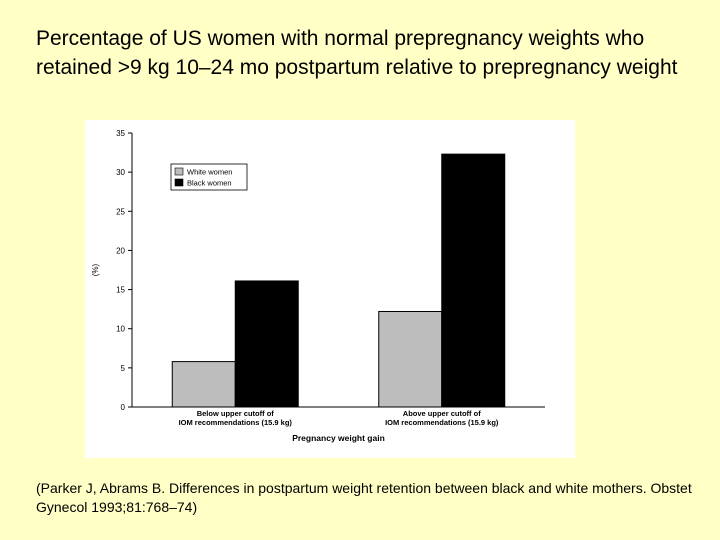 The width and height of the screenshot is (720, 540). What do you see at coordinates (442, 413) in the screenshot?
I see `x-tick-label: Above upper cutoff of` at bounding box center [442, 413].